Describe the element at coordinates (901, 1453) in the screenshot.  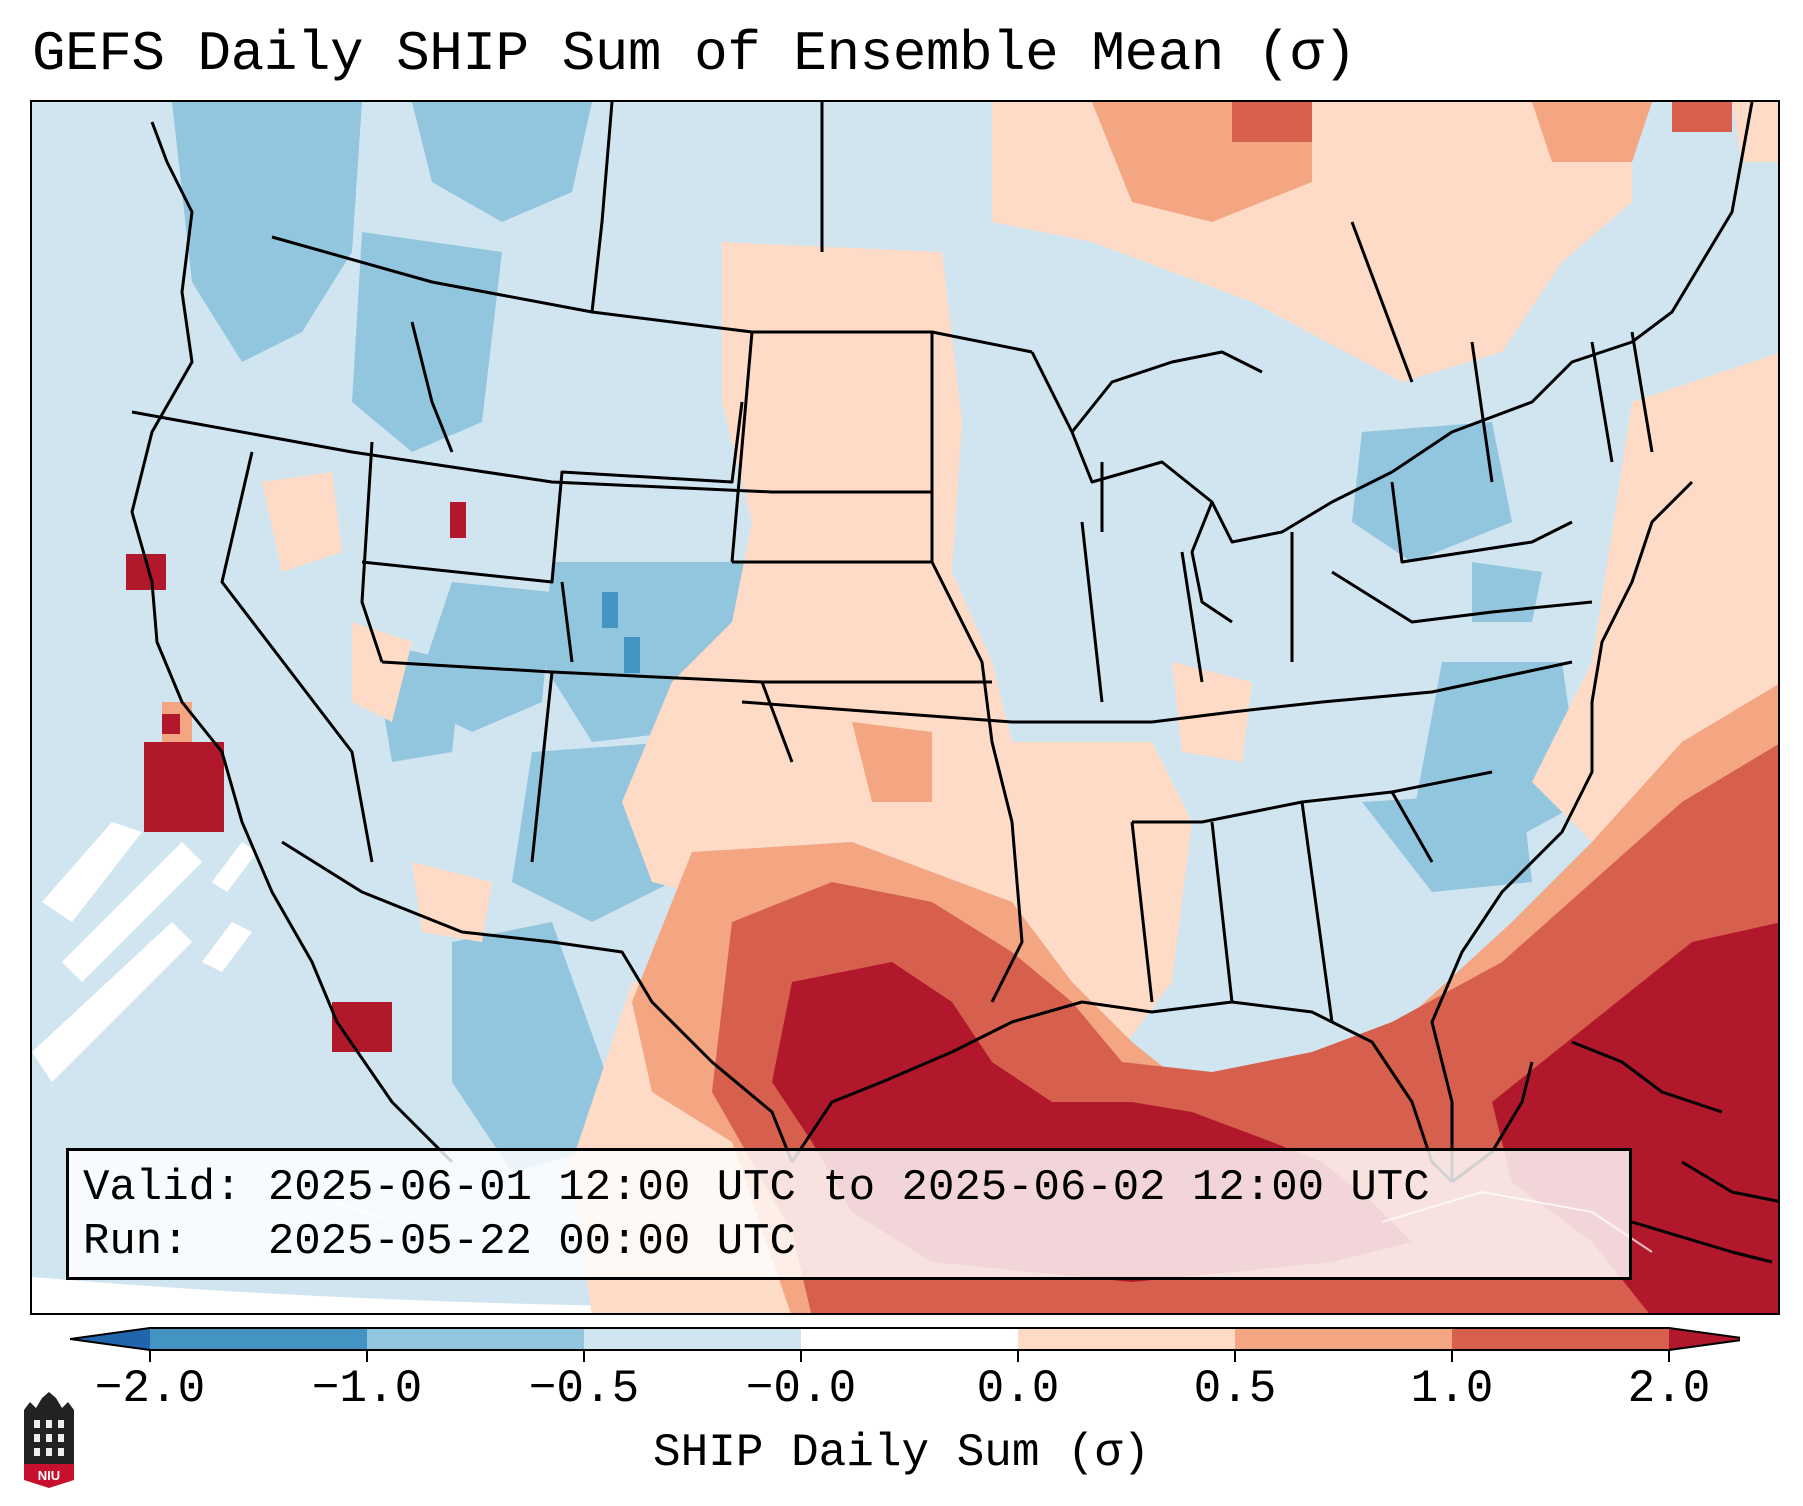
I see `colorbar-label: SHIP Daily Sum (σ)` at that location.